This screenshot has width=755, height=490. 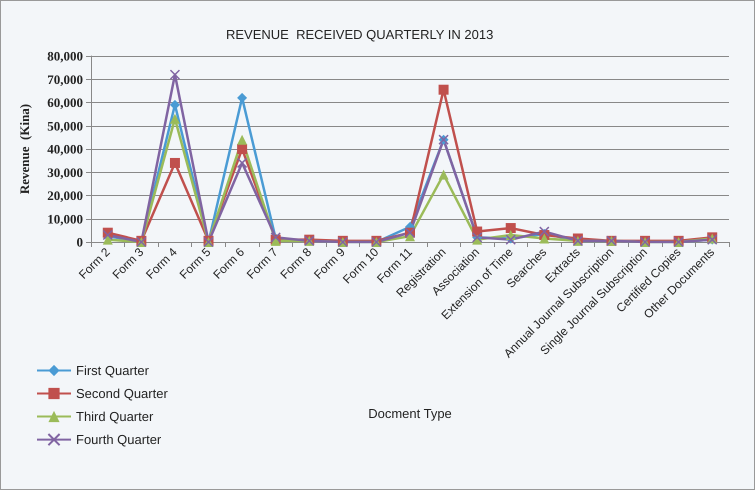 I want to click on y-tick-label: 30,000, so click(x=65, y=172).